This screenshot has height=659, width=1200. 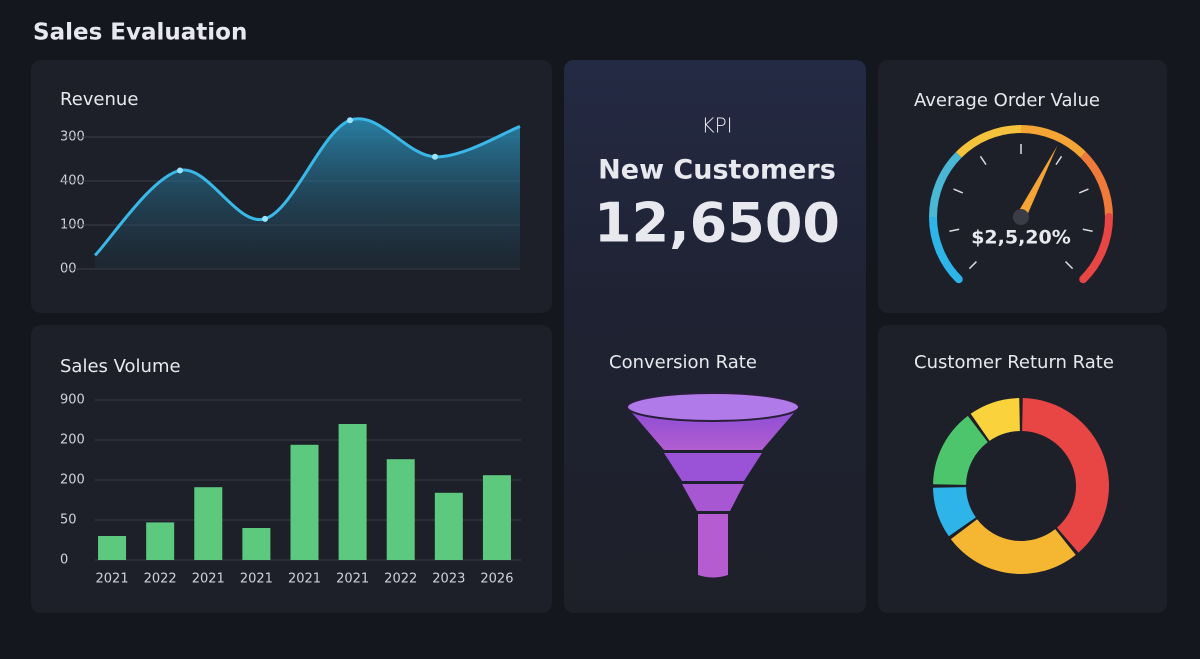 What do you see at coordinates (1037, 182) in the screenshot?
I see `needle` at bounding box center [1037, 182].